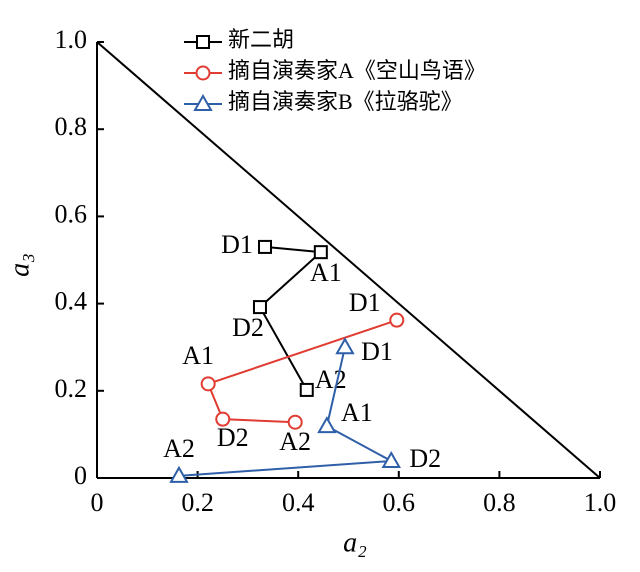 The width and height of the screenshot is (640, 572). Describe the element at coordinates (197, 502) in the screenshot. I see `x-tick-label: 0.2` at that location.